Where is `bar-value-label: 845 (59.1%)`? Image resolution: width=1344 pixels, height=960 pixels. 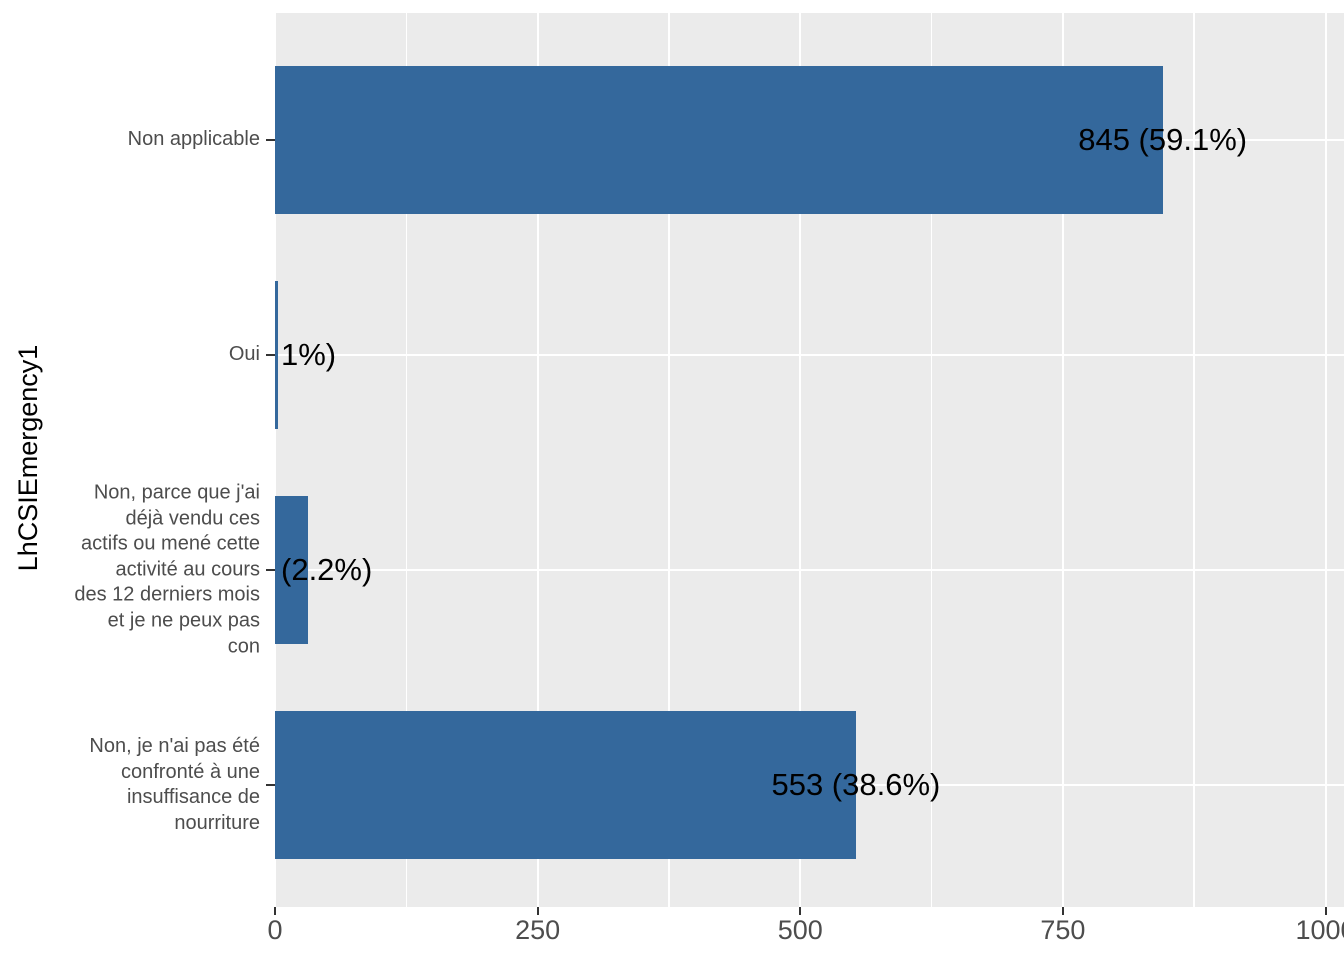
bar-value-label: 845 (59.1%) is located at coordinates (1163, 139).